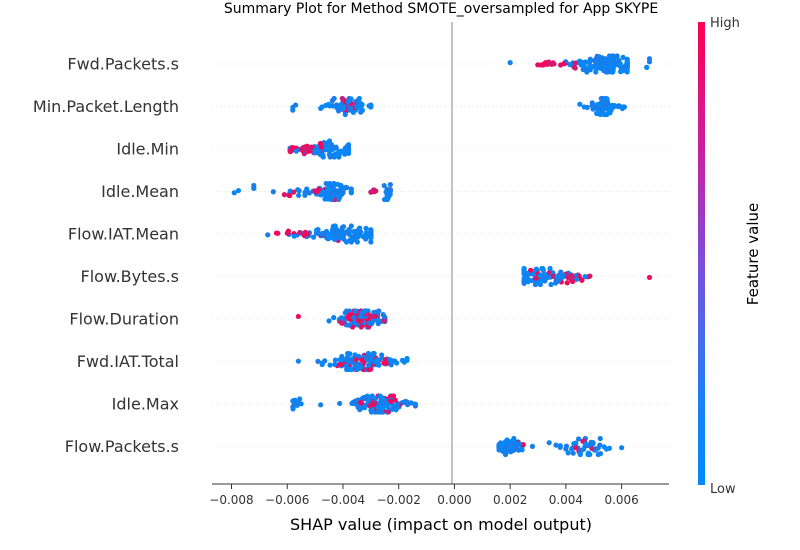 This screenshot has height=550, width=800. What do you see at coordinates (352, 361) in the screenshot?
I see `points-fwd-iat-total` at bounding box center [352, 361].